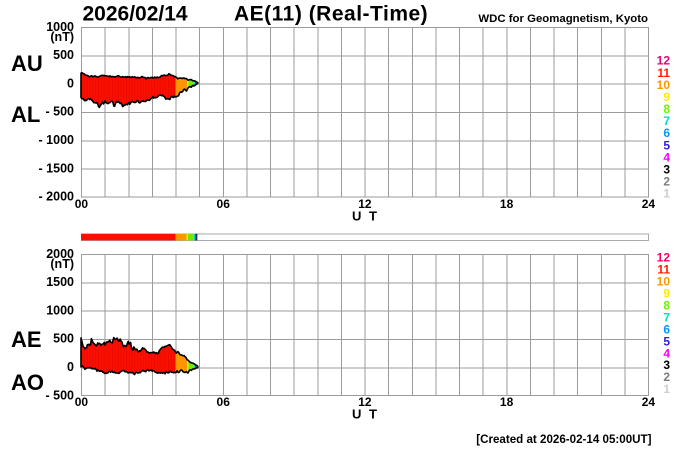 The image size is (700, 450). What do you see at coordinates (563, 19) in the screenshot?
I see `svg-text: WDC for Geomagnetism, Kyoto` at bounding box center [563, 19].